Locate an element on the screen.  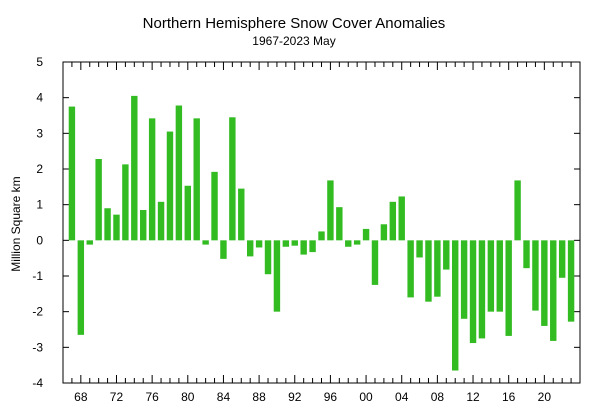
chart-title: Northern Hemisphere Snow Cover Anomalies is located at coordinates (294, 23).